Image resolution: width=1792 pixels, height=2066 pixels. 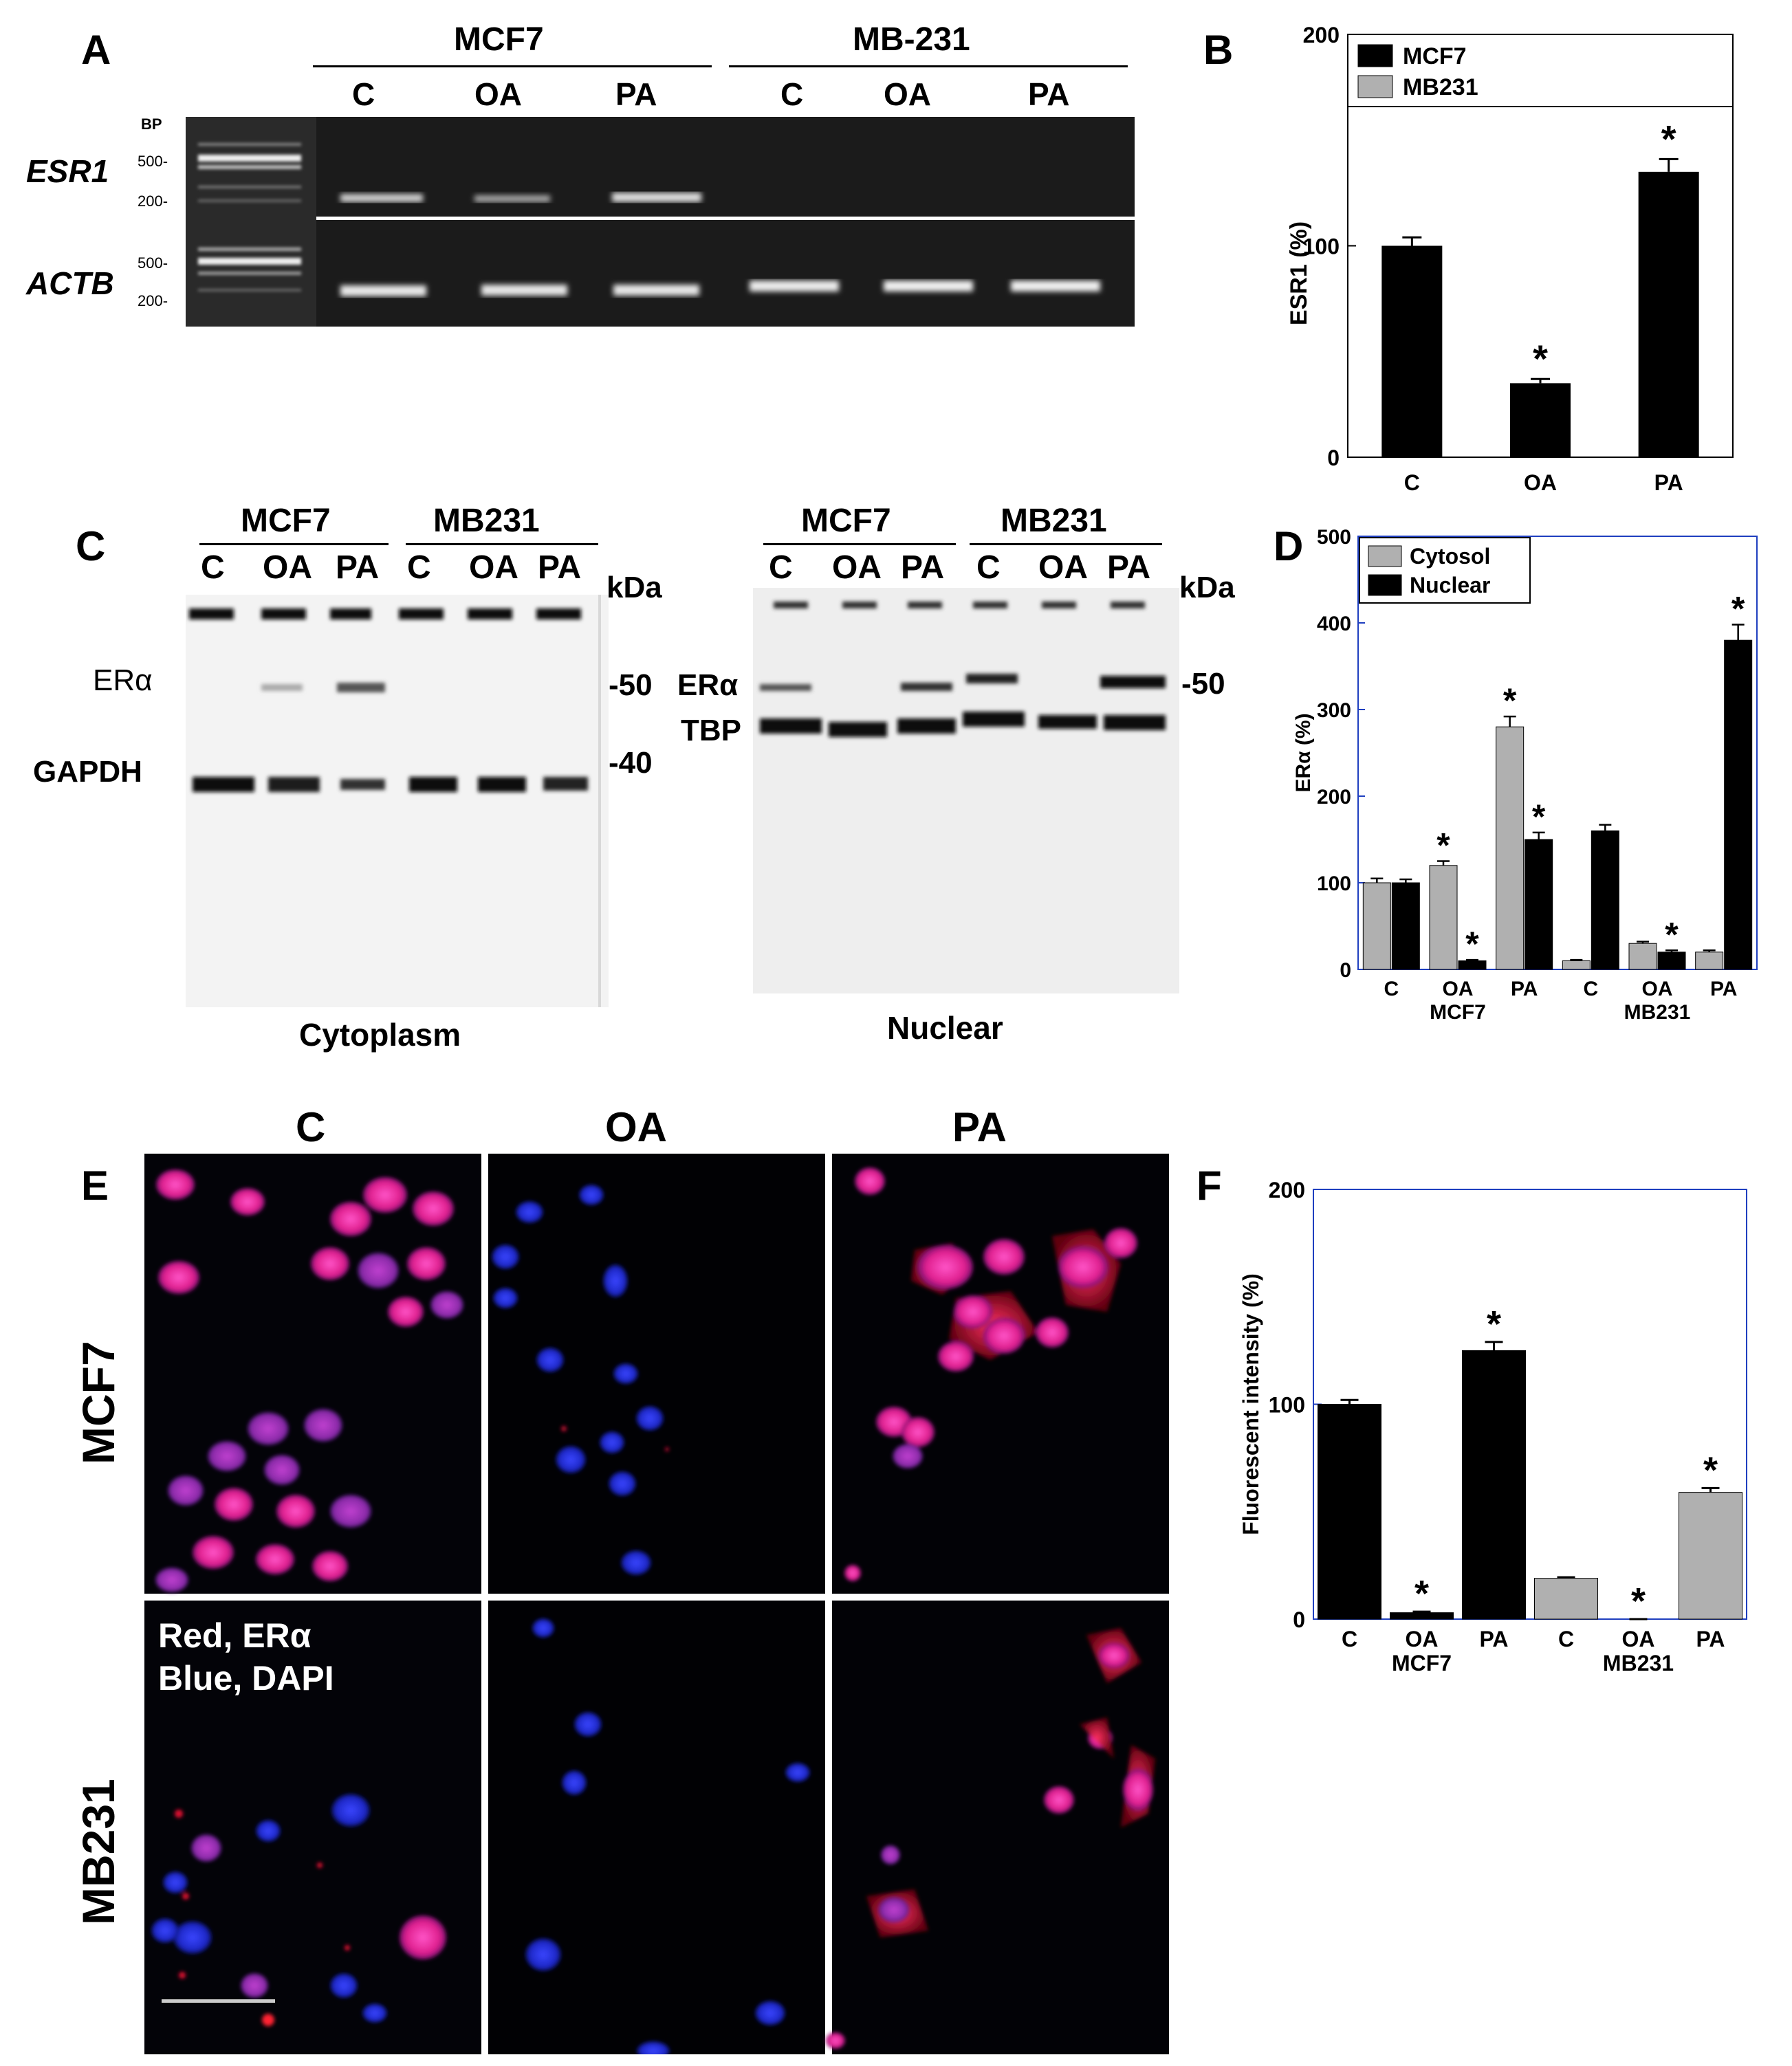 I want to click on marker-50: -50, so click(x=1203, y=684).